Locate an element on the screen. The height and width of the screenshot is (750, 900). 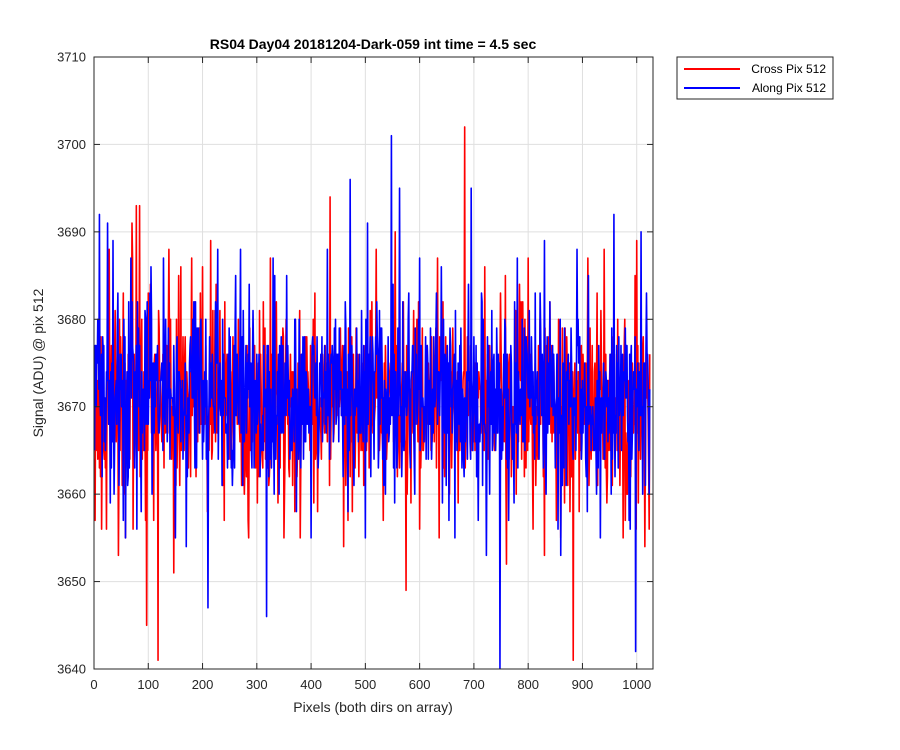
x-tick-label: 100 is located at coordinates (148, 684).